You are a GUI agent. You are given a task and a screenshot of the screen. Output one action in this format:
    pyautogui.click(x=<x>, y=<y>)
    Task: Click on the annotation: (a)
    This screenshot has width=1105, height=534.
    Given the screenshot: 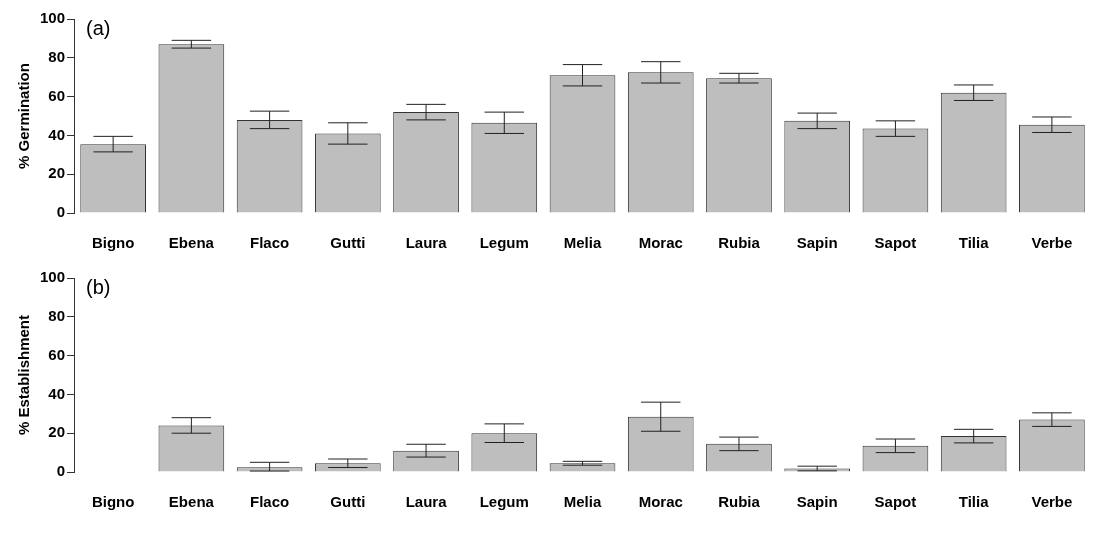 What is the action you would take?
    pyautogui.click(x=98, y=27)
    